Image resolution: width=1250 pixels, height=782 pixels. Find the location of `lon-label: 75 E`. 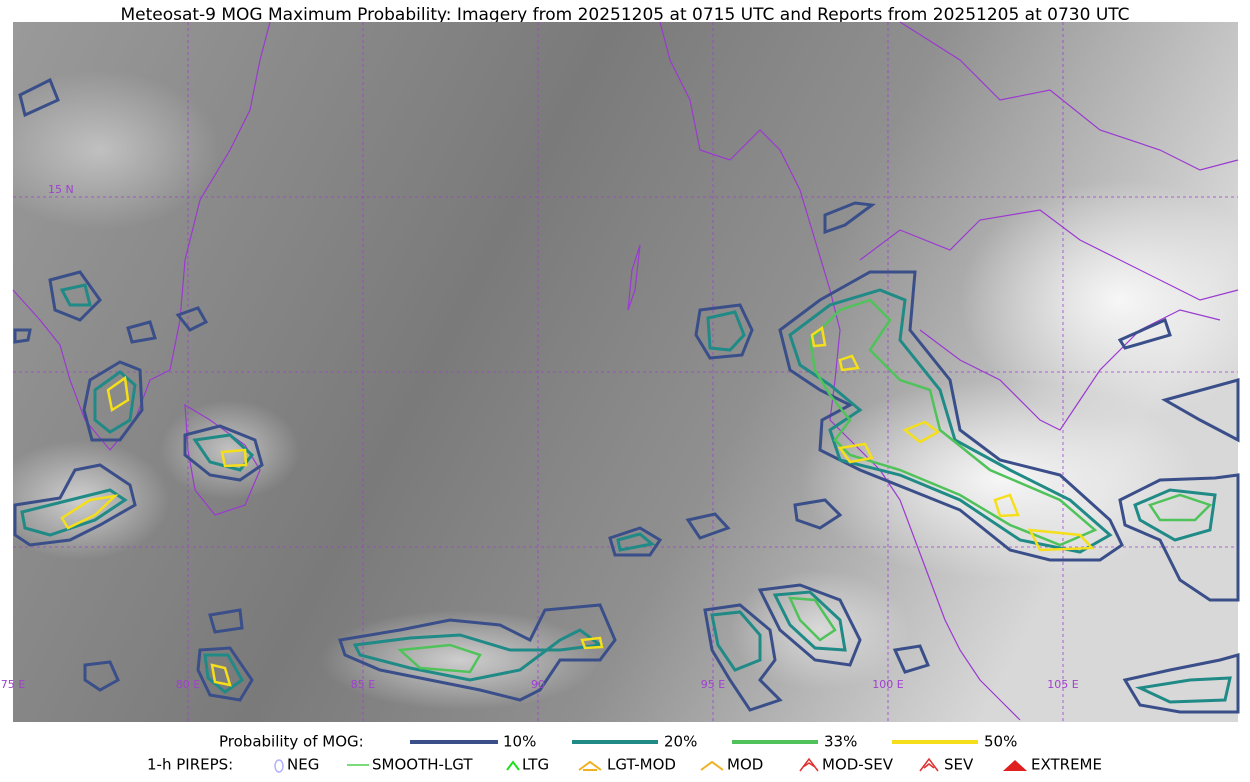

lon-label: 75 E is located at coordinates (13, 684).